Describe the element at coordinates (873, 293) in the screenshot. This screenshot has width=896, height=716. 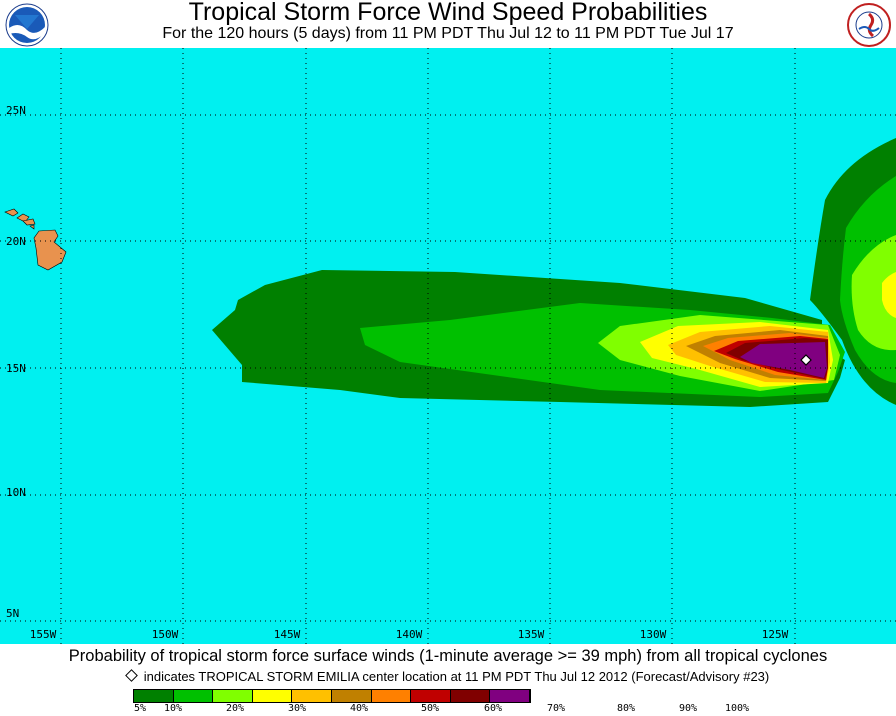
I see `contour-20pct-east` at that location.